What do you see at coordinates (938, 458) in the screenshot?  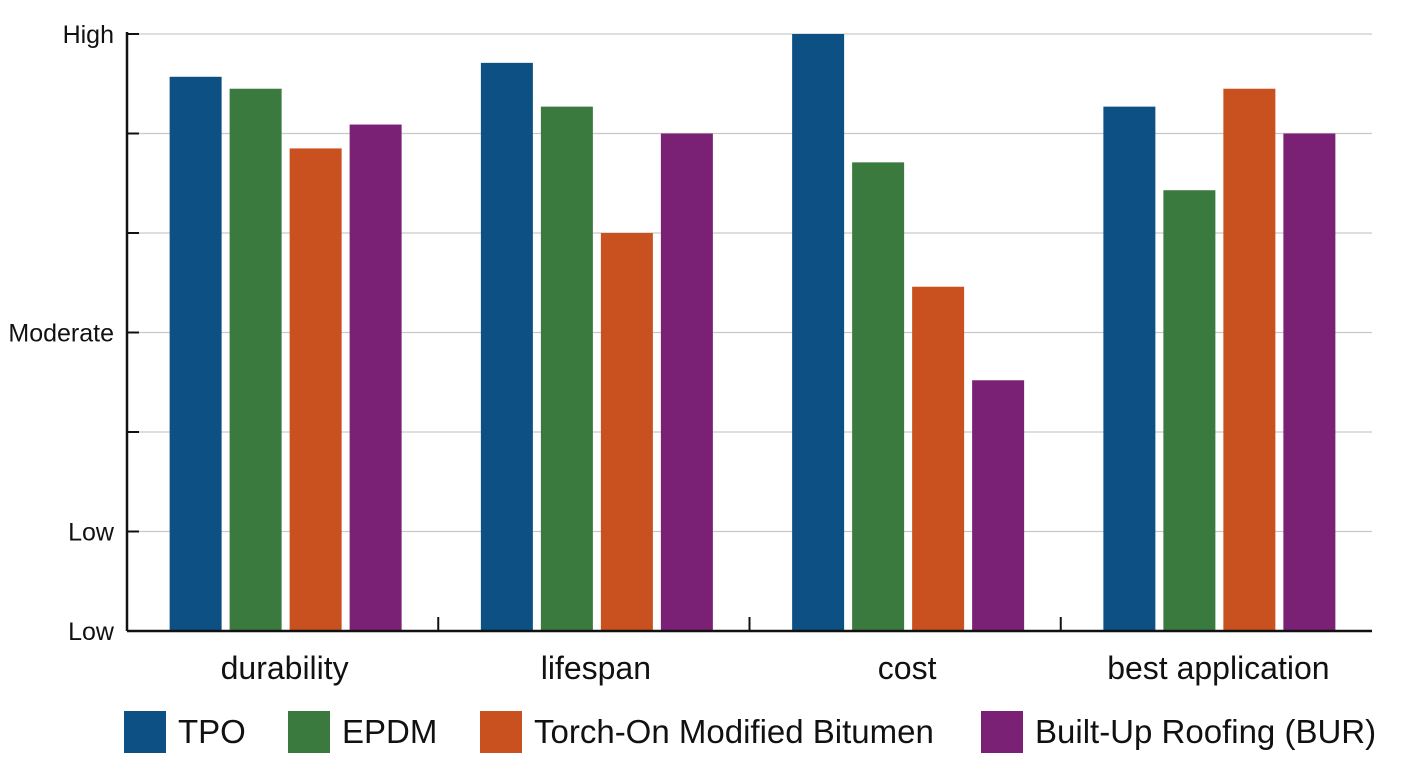 I see `bar-torch-on-modified-bitumen-cost` at bounding box center [938, 458].